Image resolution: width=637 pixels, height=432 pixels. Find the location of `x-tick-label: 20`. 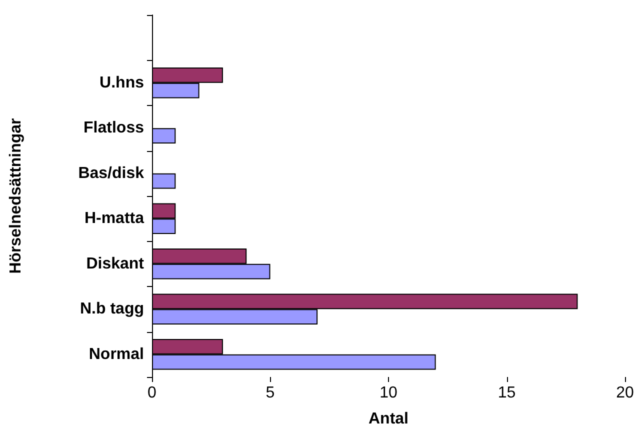

x-tick-label: 20 is located at coordinates (625, 393).